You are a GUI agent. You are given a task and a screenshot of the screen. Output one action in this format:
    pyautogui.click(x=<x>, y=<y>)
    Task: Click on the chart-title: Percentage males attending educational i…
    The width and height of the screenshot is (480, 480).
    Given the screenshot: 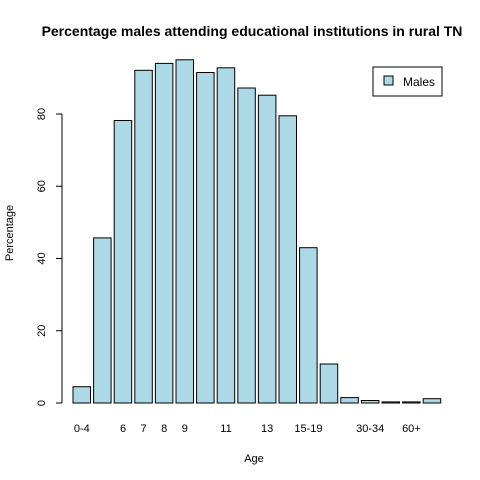 What is the action you would take?
    pyautogui.click(x=252, y=31)
    